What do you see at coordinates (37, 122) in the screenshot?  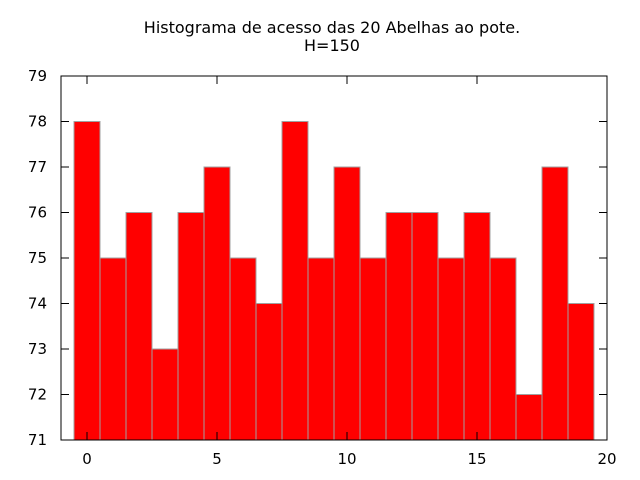 I see `y-tick-label: 78` at bounding box center [37, 122].